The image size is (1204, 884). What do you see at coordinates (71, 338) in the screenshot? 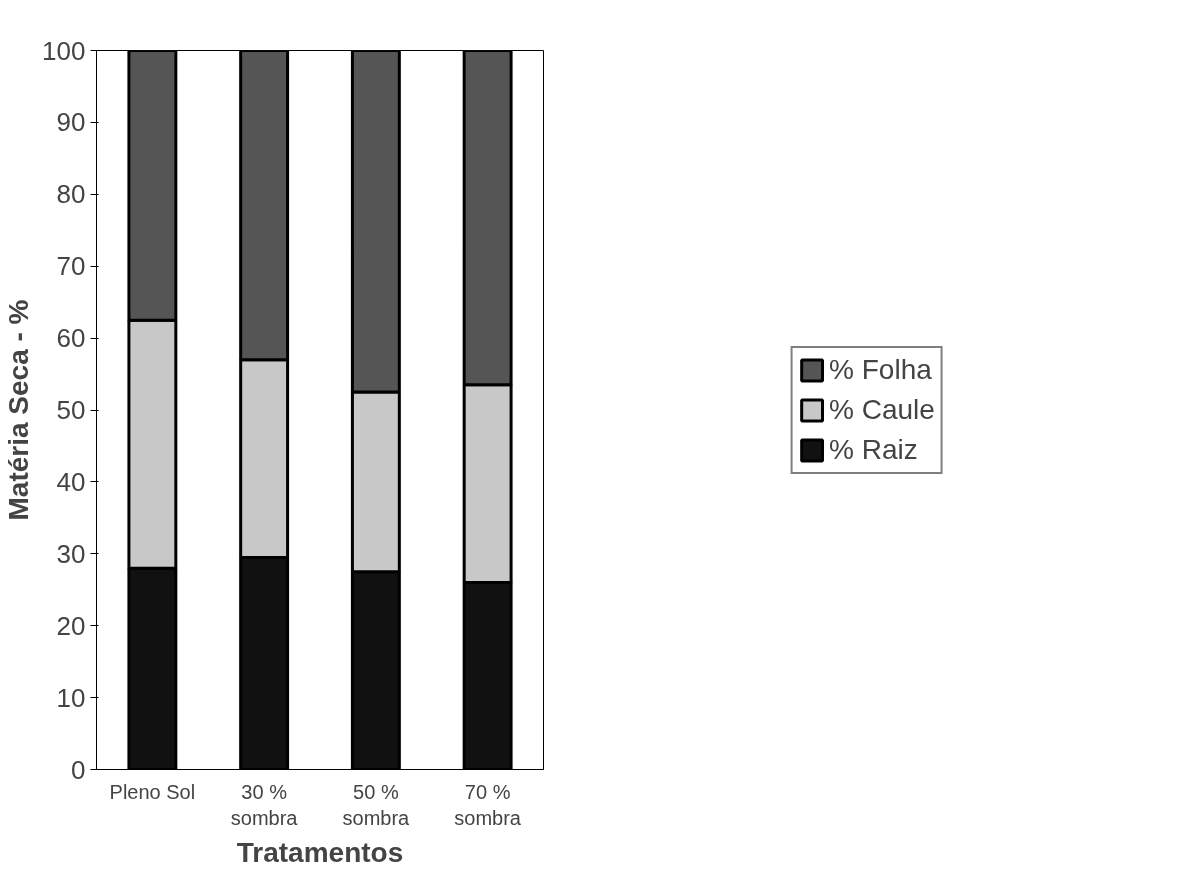
I see `y-tick-label: 60` at bounding box center [71, 338].